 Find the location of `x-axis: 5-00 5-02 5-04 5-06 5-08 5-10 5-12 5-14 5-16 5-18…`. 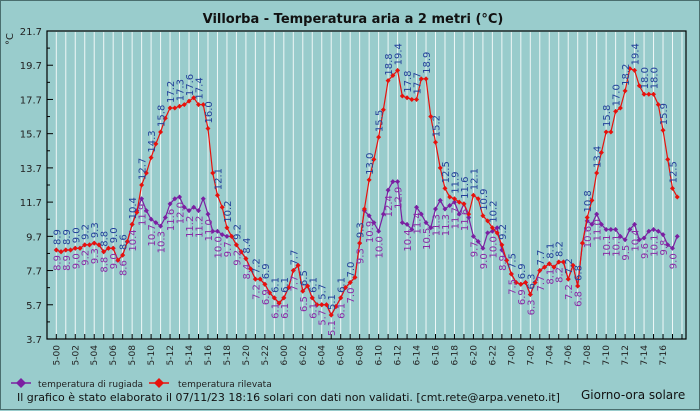

x-axis: 5-00 5-02 5-04 5-06 5-08 5-10 5-12 5-14 5-16 5-18… is located at coordinates (367, 350).